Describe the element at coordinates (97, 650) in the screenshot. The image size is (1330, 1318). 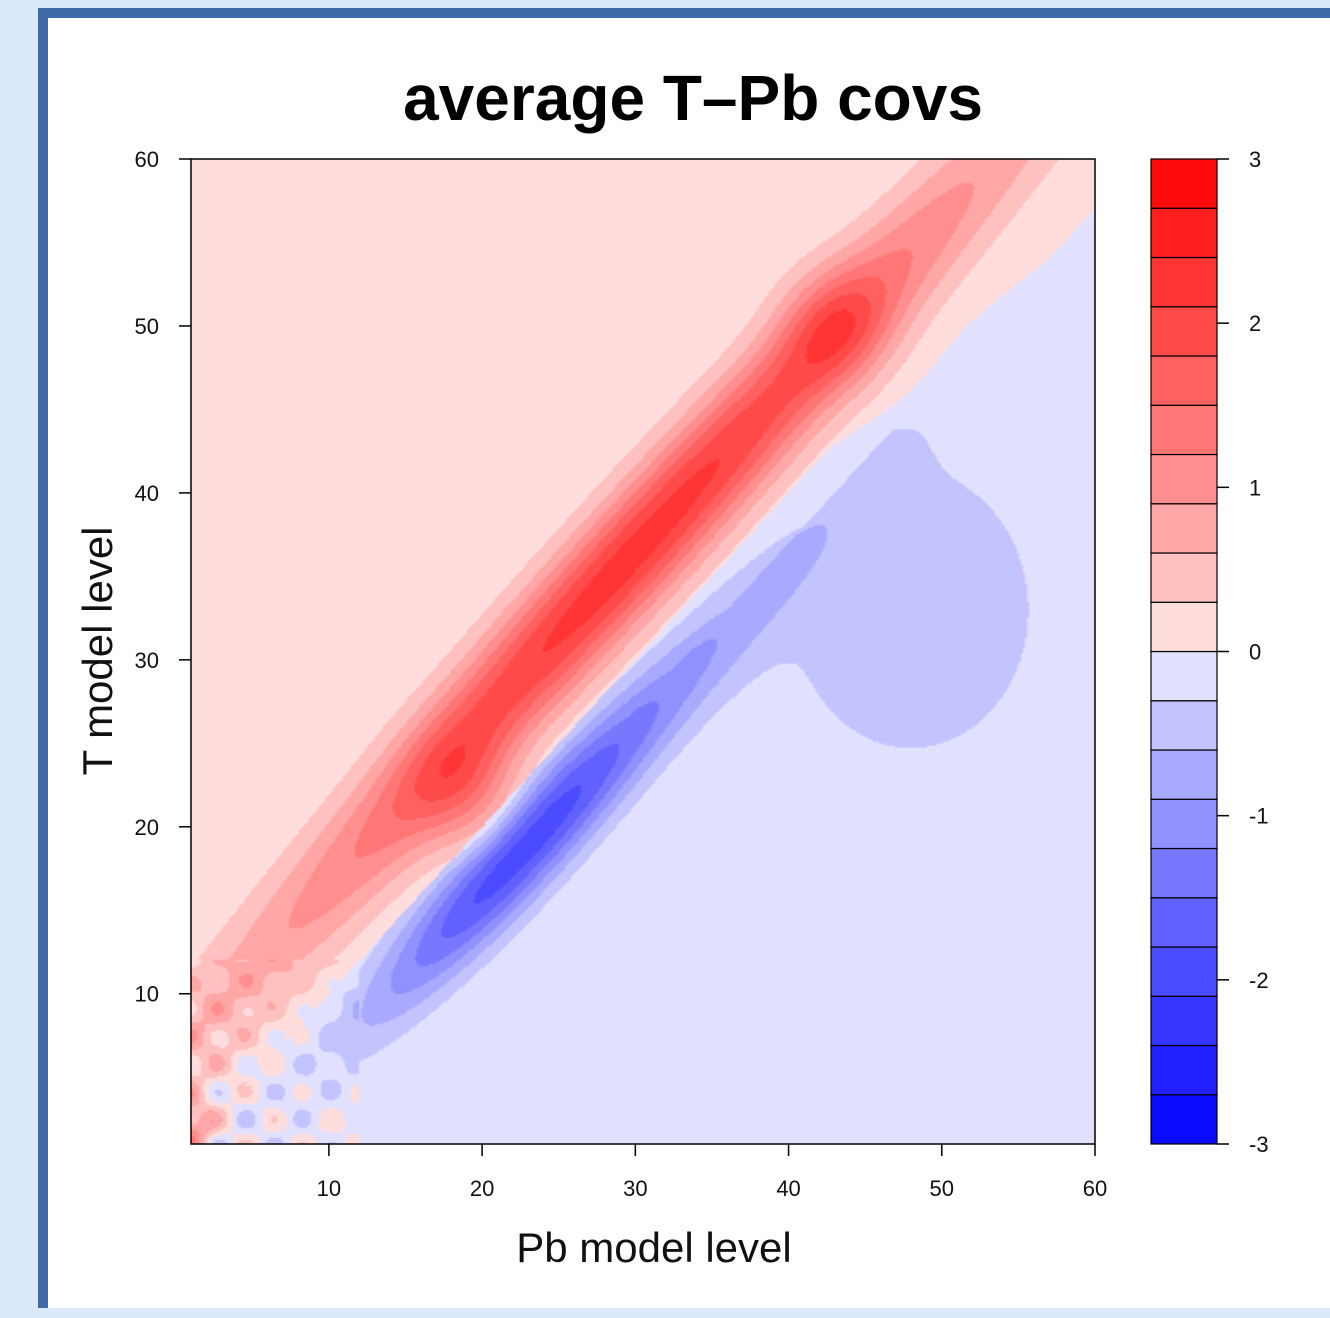
I see `y-axis-title: T model level` at that location.